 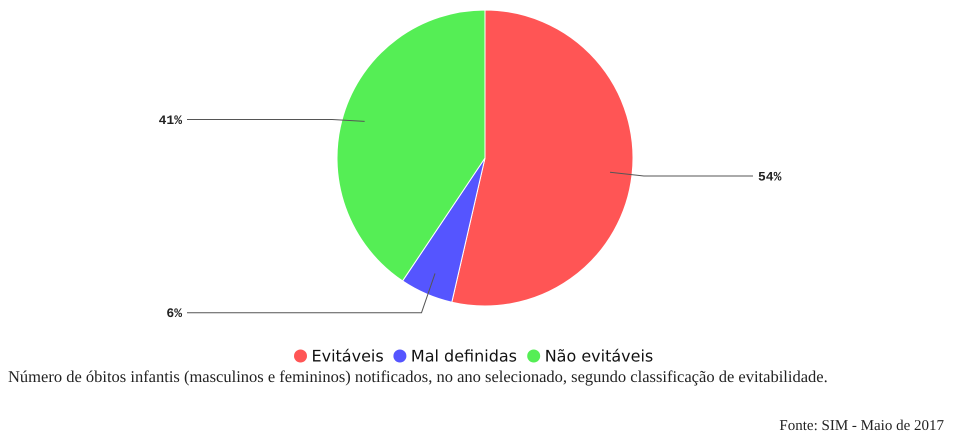 What do you see at coordinates (170, 120) in the screenshot?
I see `data-label: 41%` at bounding box center [170, 120].